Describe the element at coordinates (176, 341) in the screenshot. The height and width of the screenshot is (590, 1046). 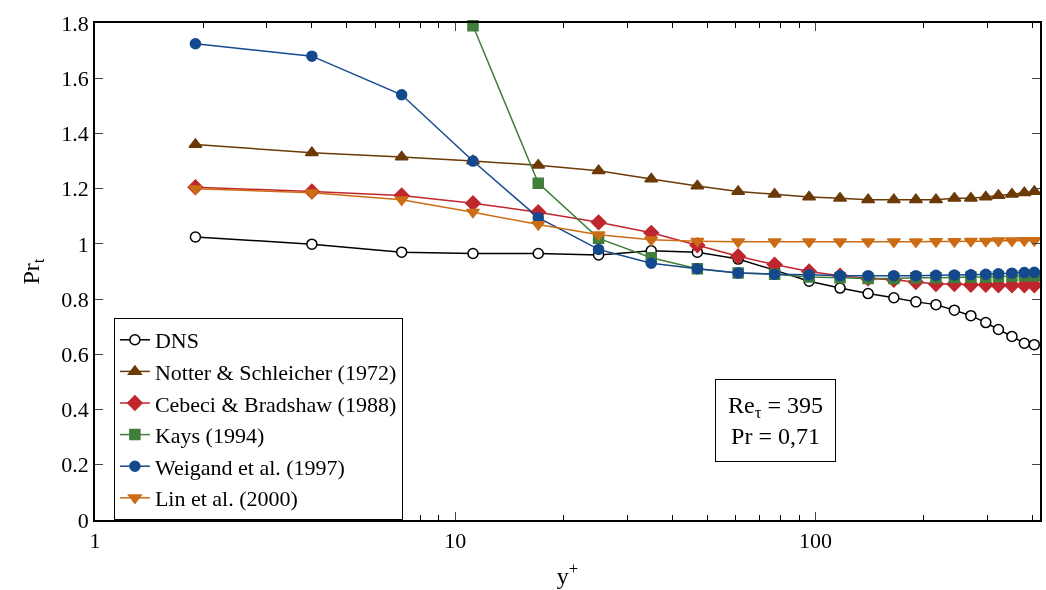
I see `legend-label: DNS` at that location.